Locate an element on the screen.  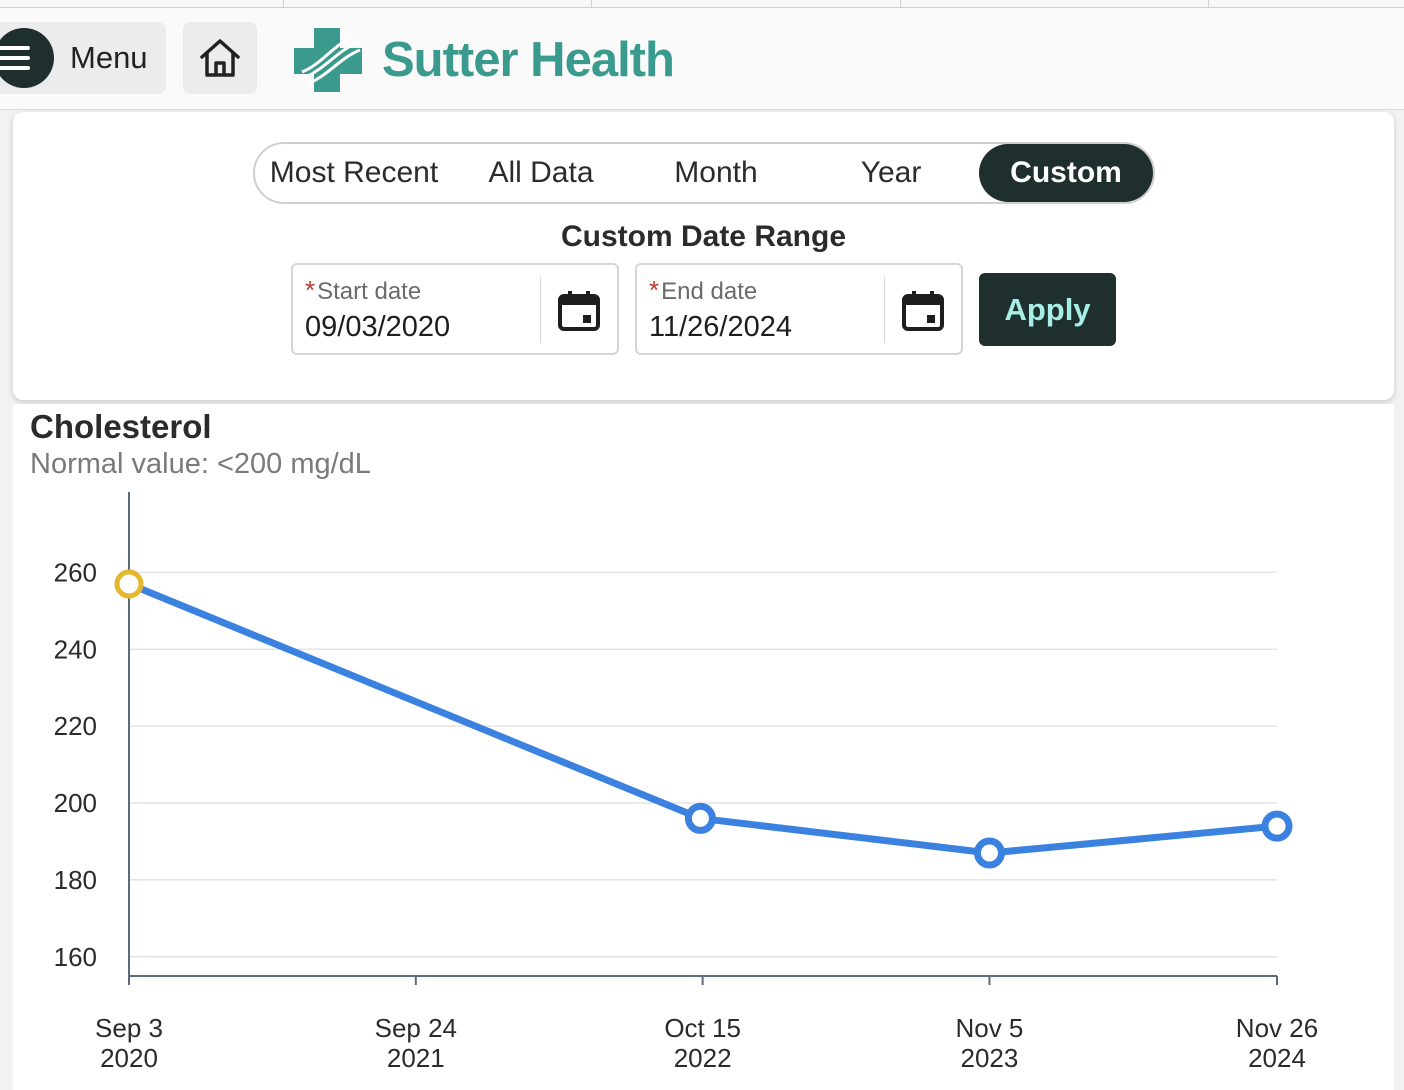
hamburger-icon is located at coordinates (27, 58).